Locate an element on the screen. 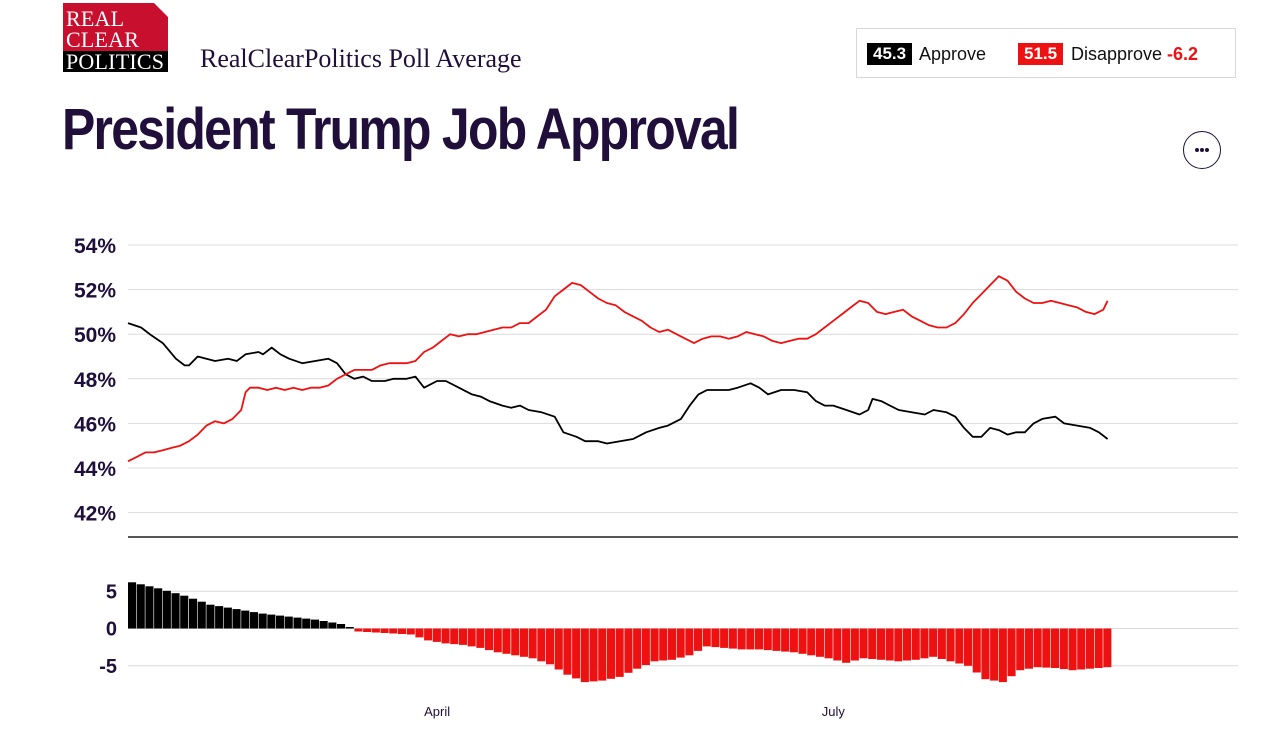 The width and height of the screenshot is (1262, 733). disapprove-label: Disapprove is located at coordinates (1117, 54).